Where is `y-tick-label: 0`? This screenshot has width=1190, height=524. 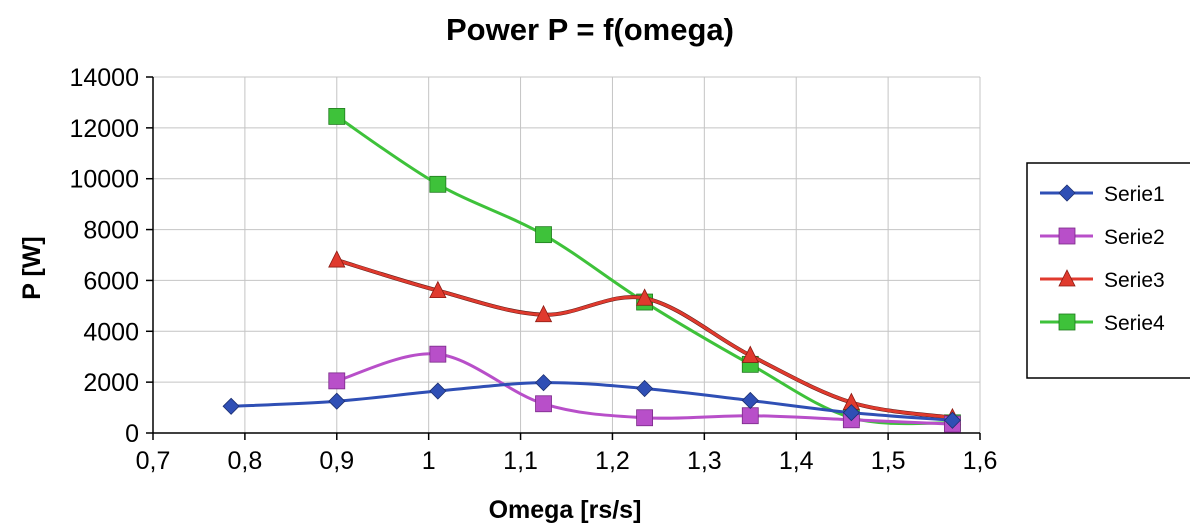
y-tick-label: 0 is located at coordinates (132, 434).